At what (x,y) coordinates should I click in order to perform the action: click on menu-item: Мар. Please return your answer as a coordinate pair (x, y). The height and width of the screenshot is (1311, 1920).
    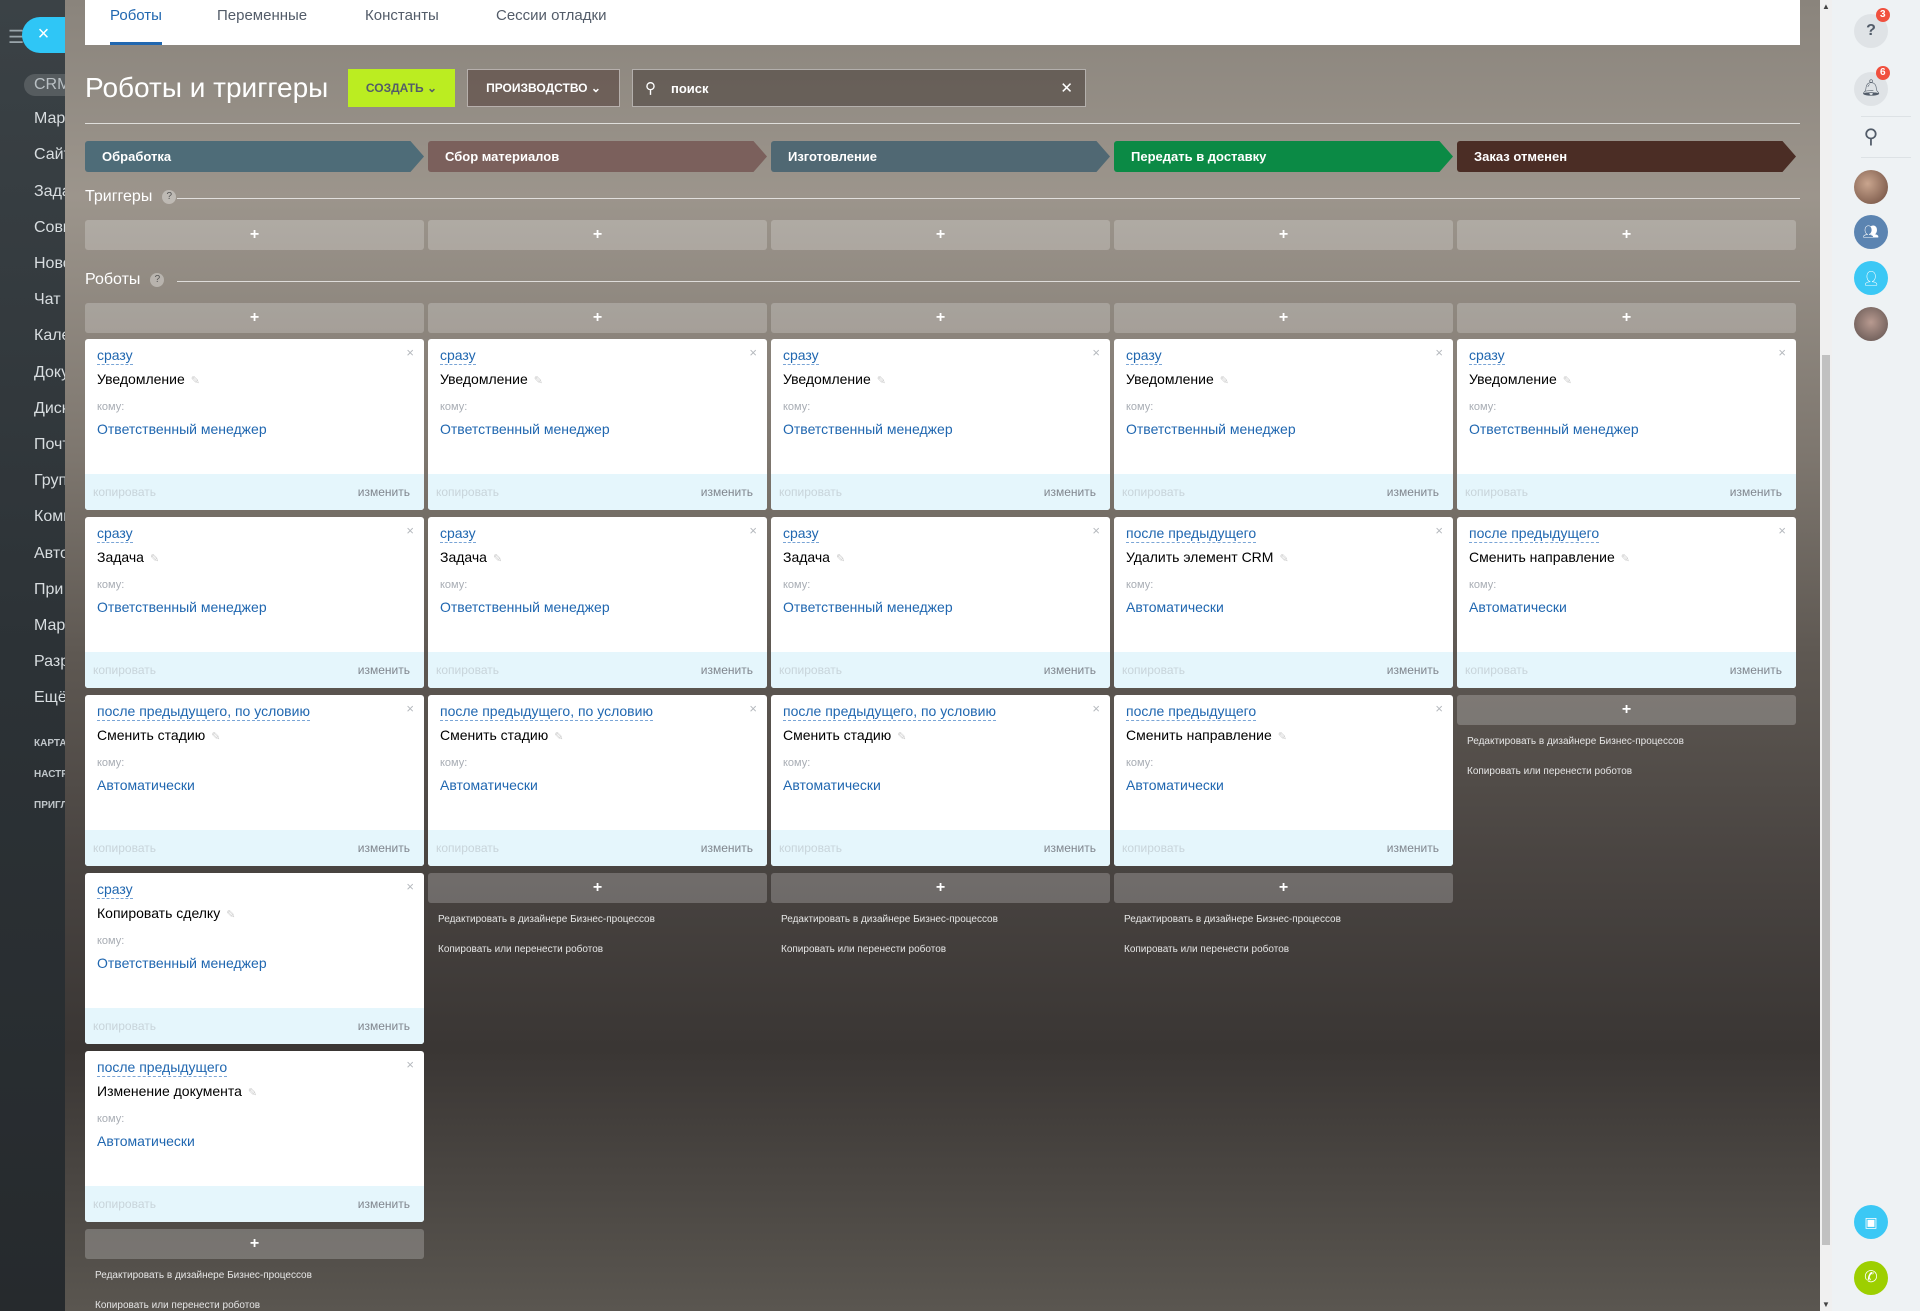
    Looking at the image, I should click on (49, 119).